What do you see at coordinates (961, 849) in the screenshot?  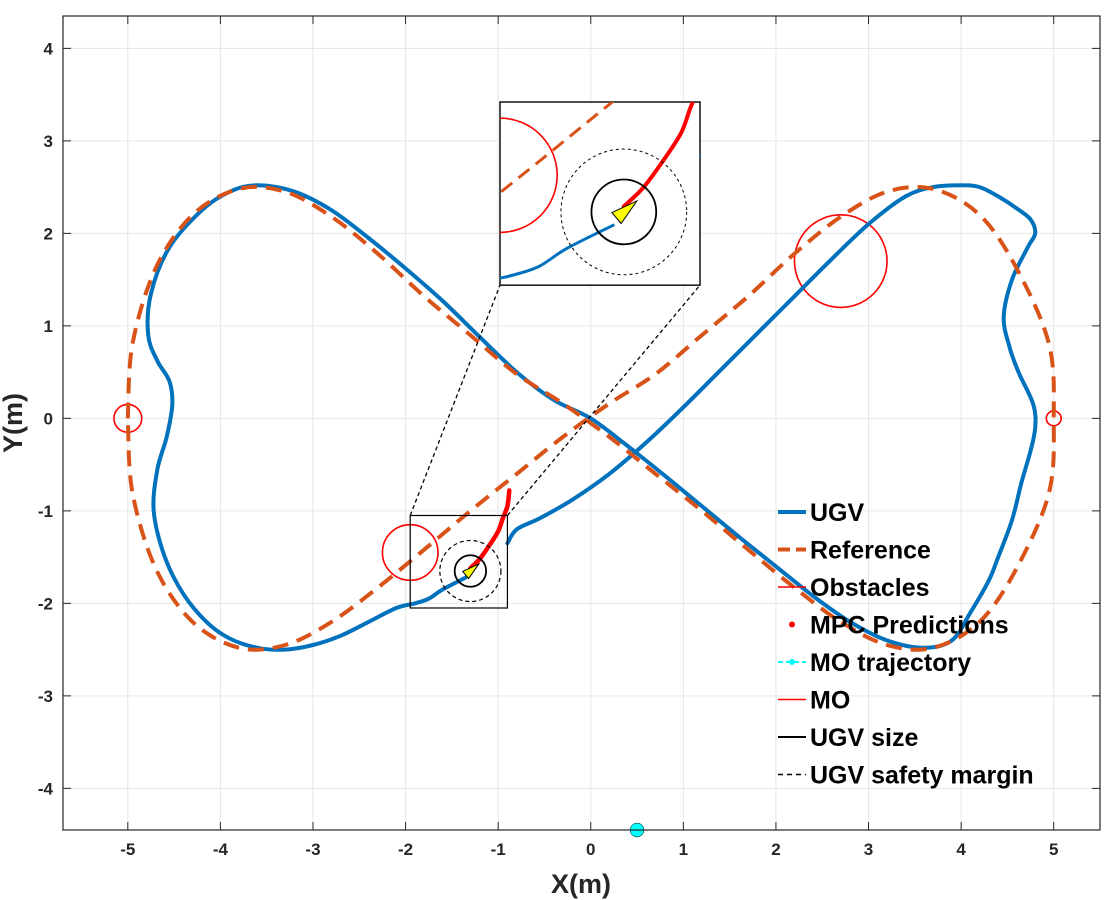 I see `x-tick-label: 4` at bounding box center [961, 849].